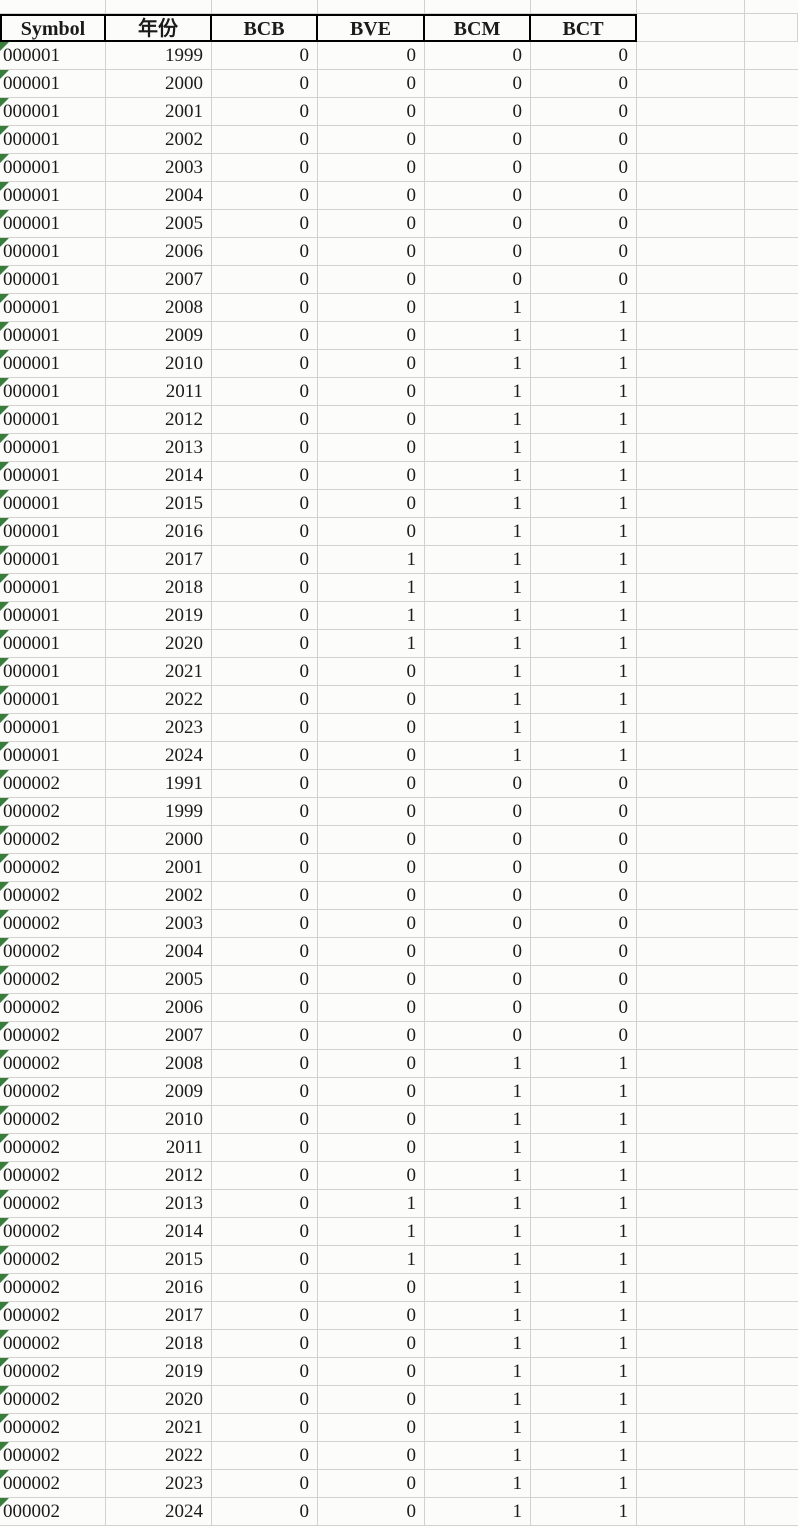  I want to click on cell-year: 2022, so click(159, 1456).